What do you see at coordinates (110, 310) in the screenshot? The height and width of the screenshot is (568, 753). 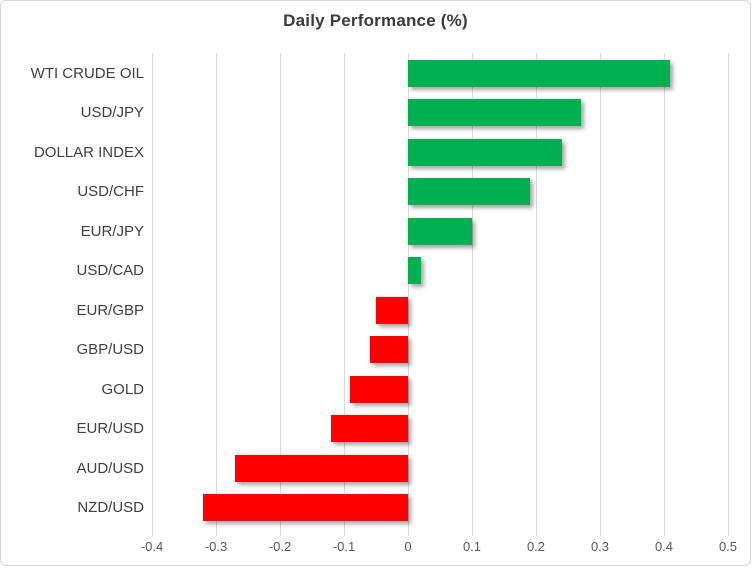 I see `category-label: EUR/GBP` at bounding box center [110, 310].